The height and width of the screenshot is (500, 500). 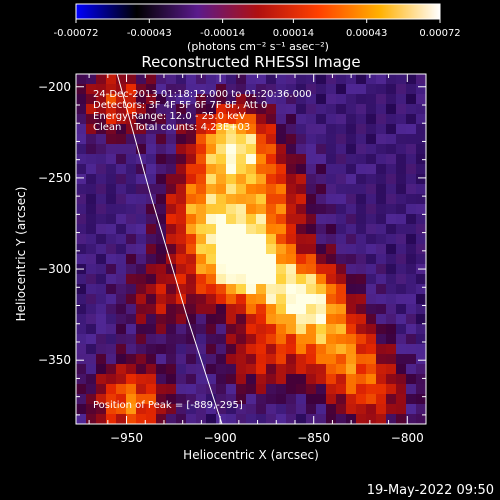 What do you see at coordinates (169, 116) in the screenshot?
I see `annotation-energy-range: Energy Range: 12.0 - 25.0 keV` at bounding box center [169, 116].